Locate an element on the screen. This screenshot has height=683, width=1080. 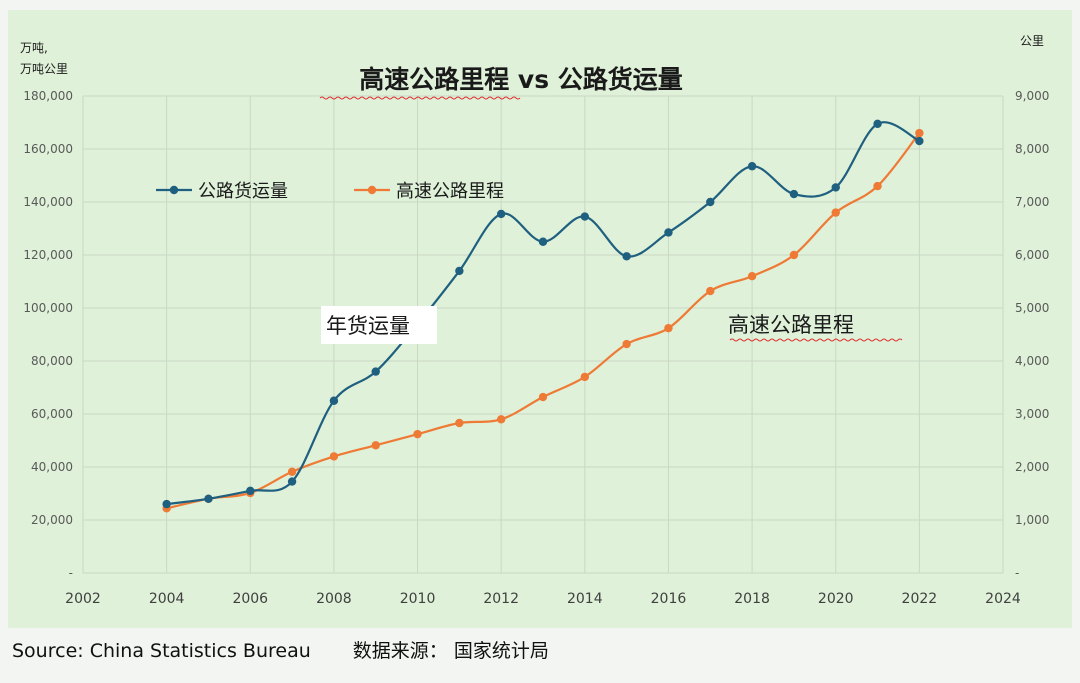
y-right-tick-label: 7,000 is located at coordinates (1032, 202).